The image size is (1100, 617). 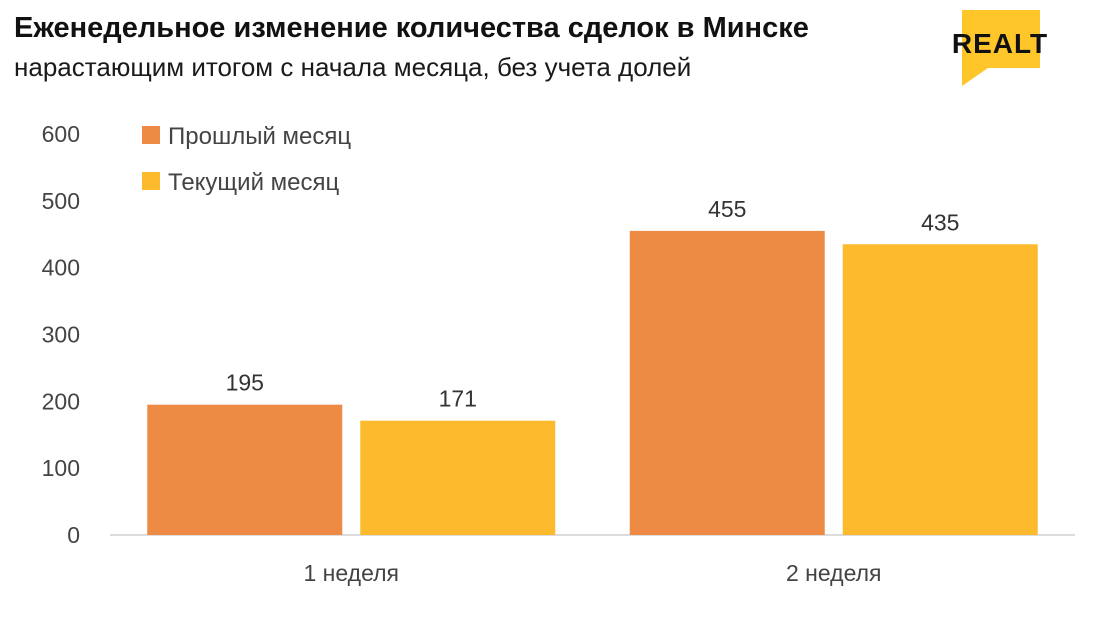 What do you see at coordinates (61, 468) in the screenshot?
I see `y-tick-label: 100` at bounding box center [61, 468].